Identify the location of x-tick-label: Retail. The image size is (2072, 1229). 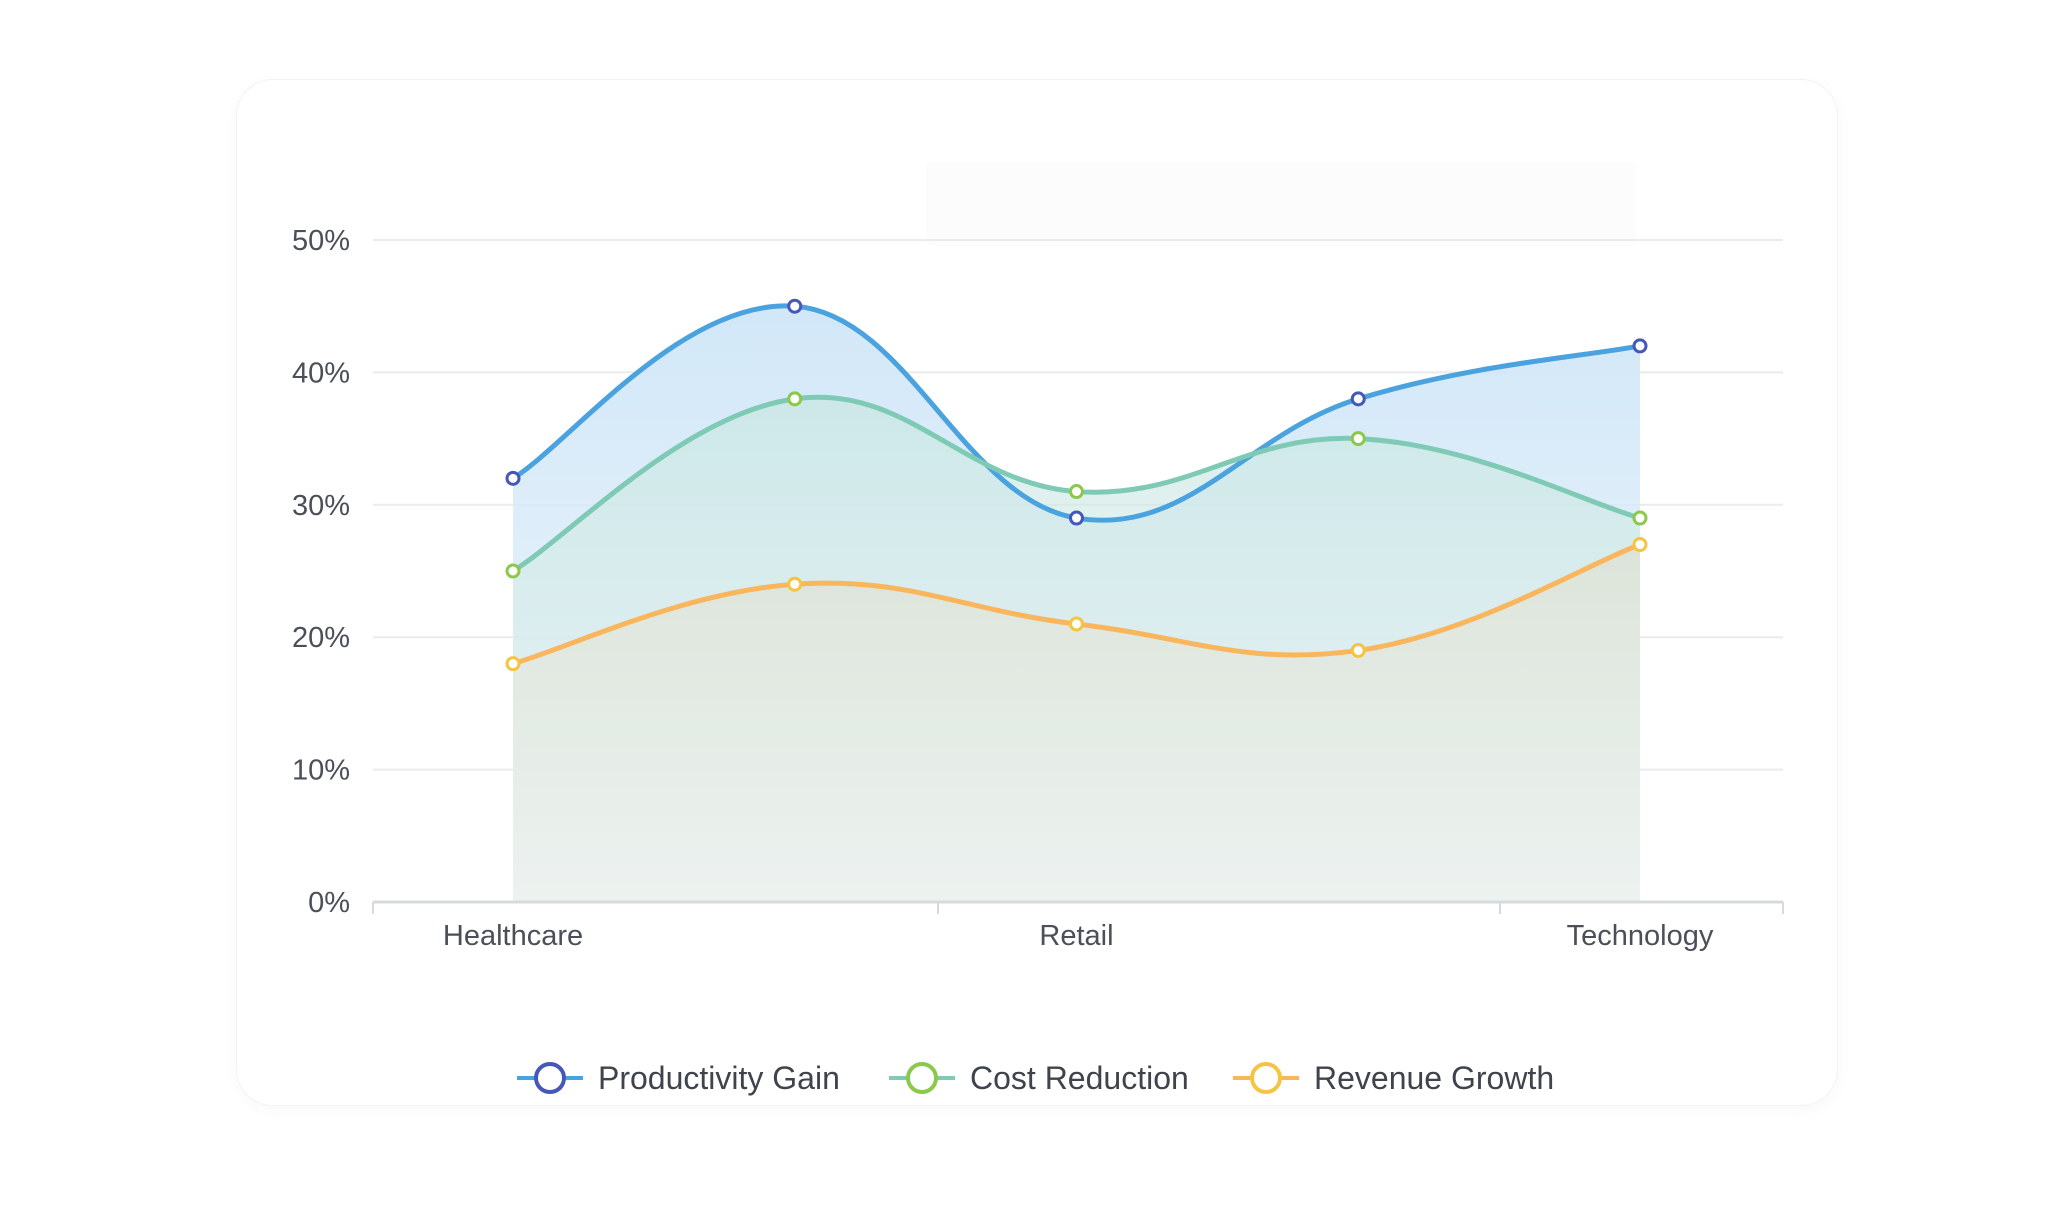
(1076, 936).